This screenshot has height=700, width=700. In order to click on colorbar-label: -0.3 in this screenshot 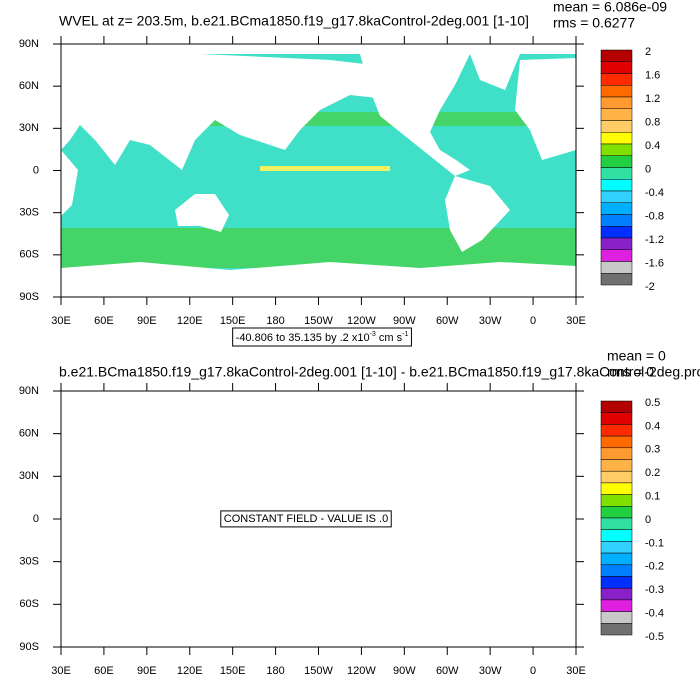, I will do `click(654, 590)`.